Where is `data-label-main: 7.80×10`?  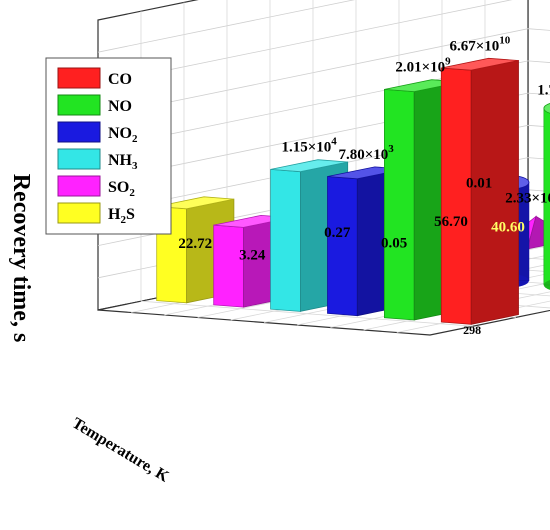 data-label-main: 7.80×10 is located at coordinates (363, 155).